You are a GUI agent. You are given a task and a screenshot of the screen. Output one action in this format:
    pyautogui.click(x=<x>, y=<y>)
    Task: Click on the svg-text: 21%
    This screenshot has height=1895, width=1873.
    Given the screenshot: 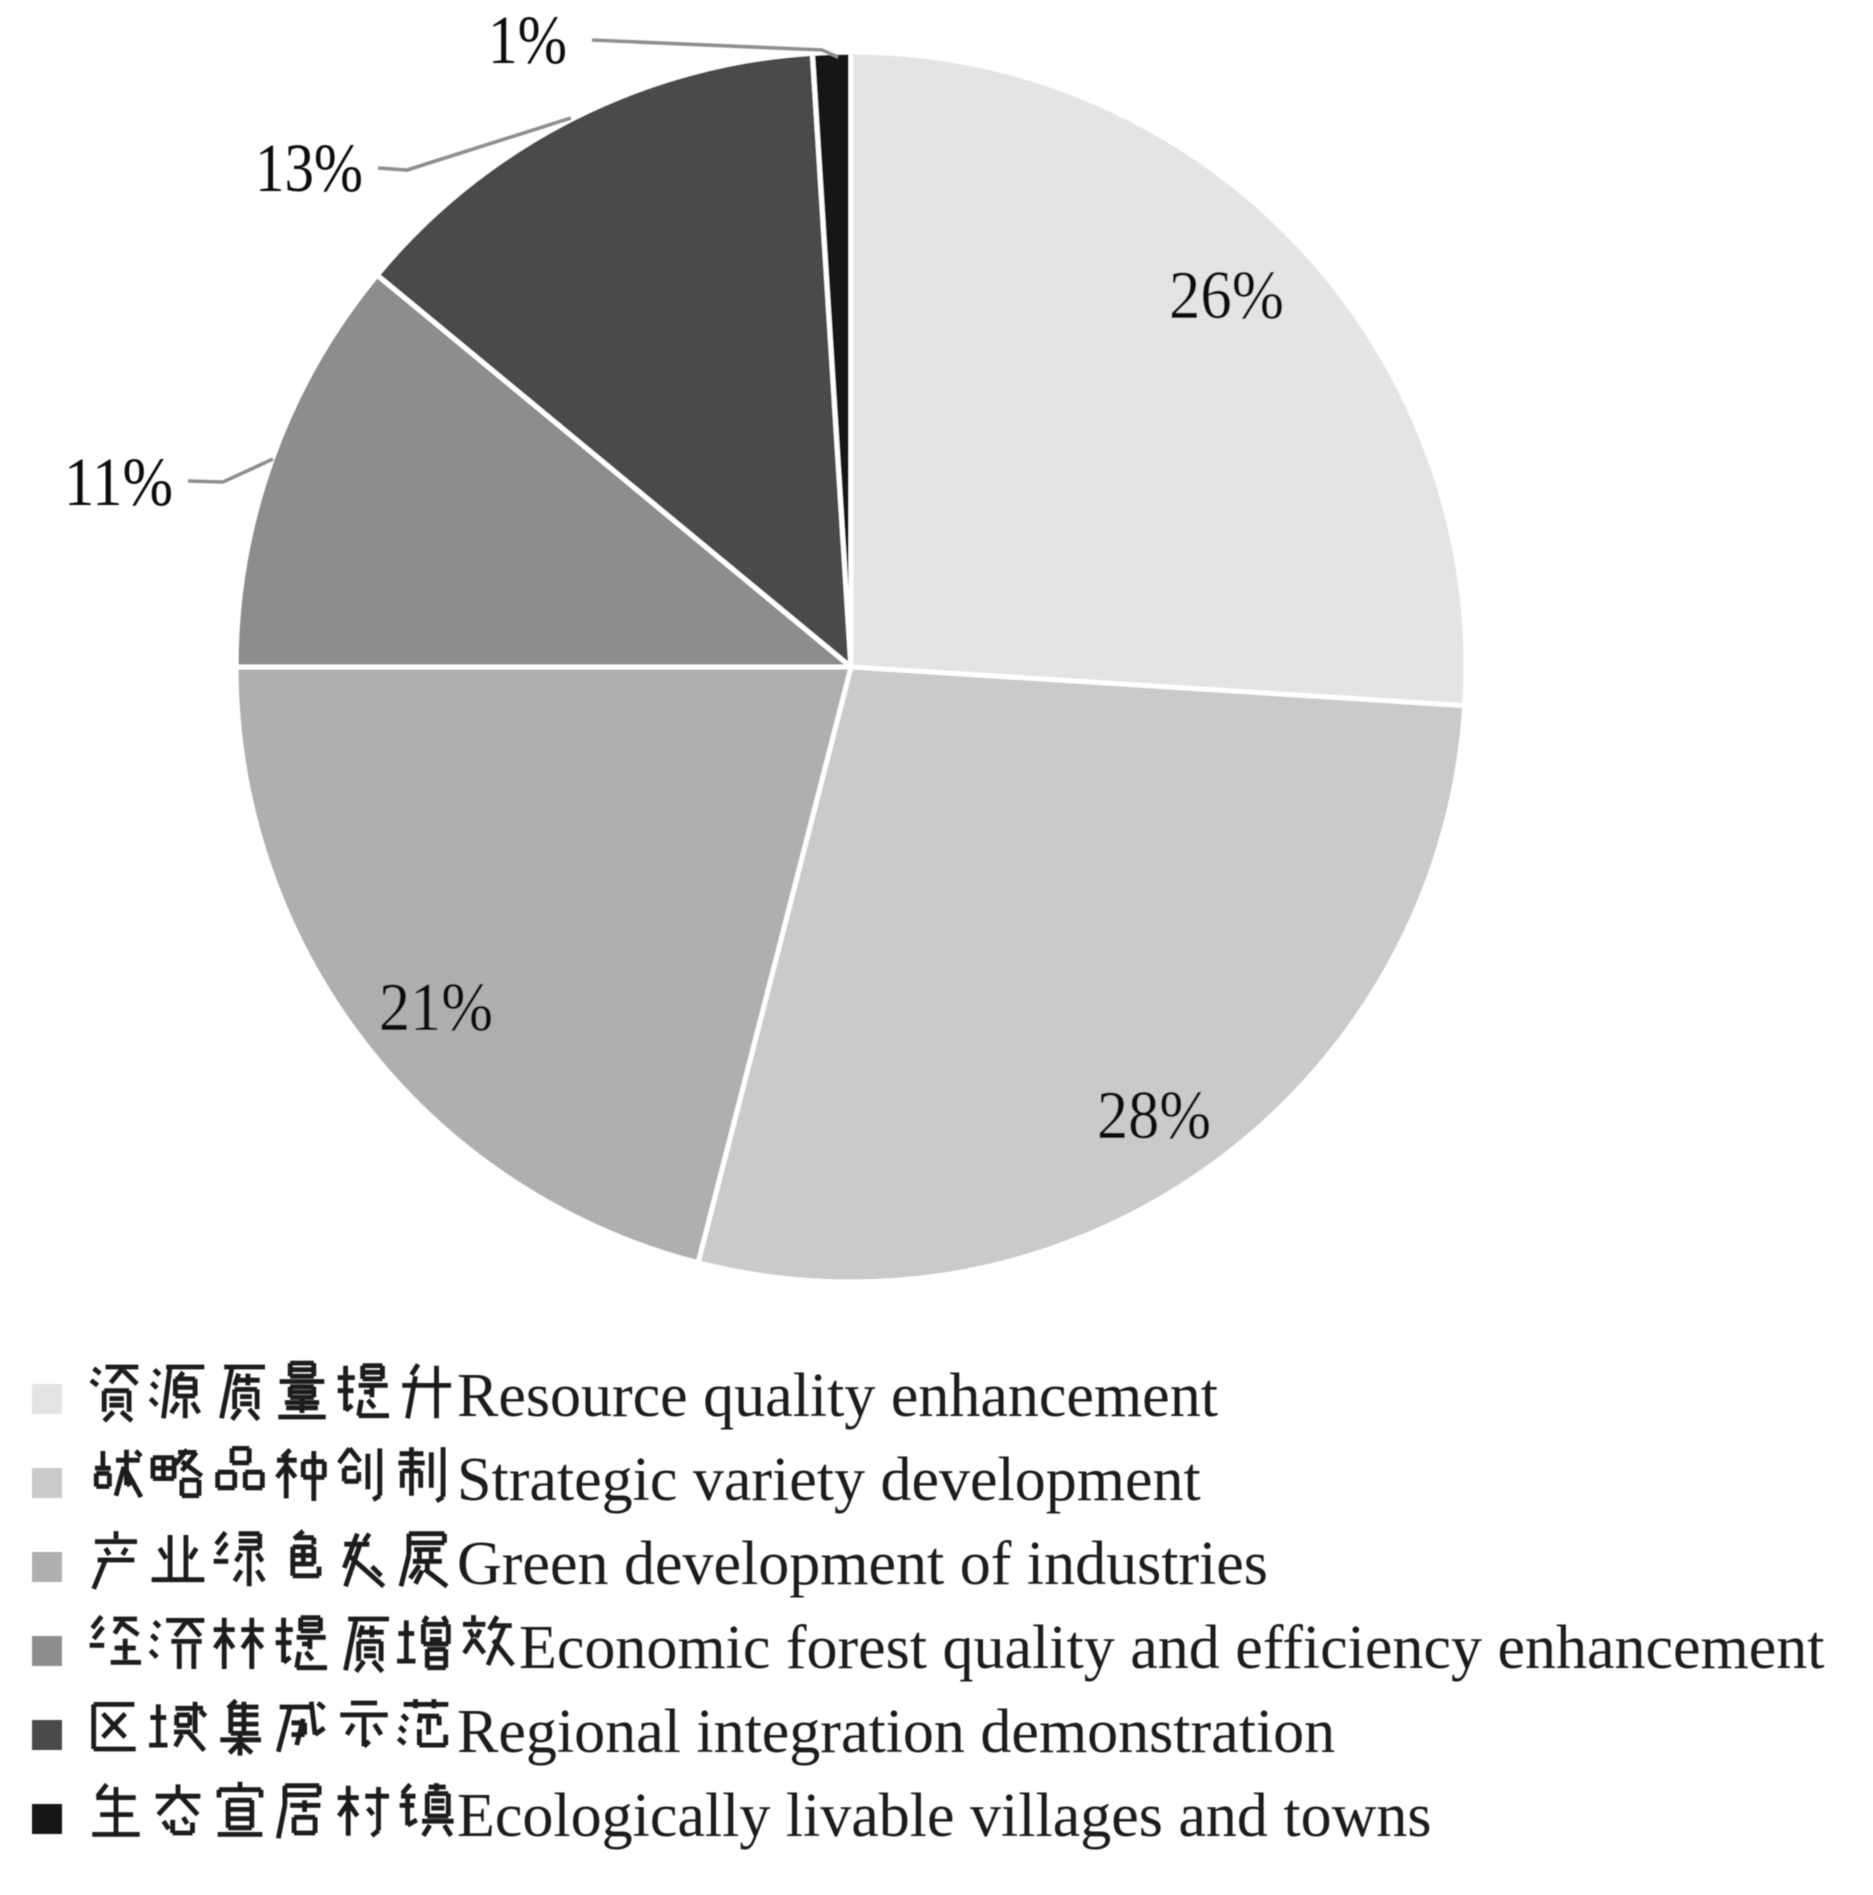 What is the action you would take?
    pyautogui.click(x=436, y=1007)
    